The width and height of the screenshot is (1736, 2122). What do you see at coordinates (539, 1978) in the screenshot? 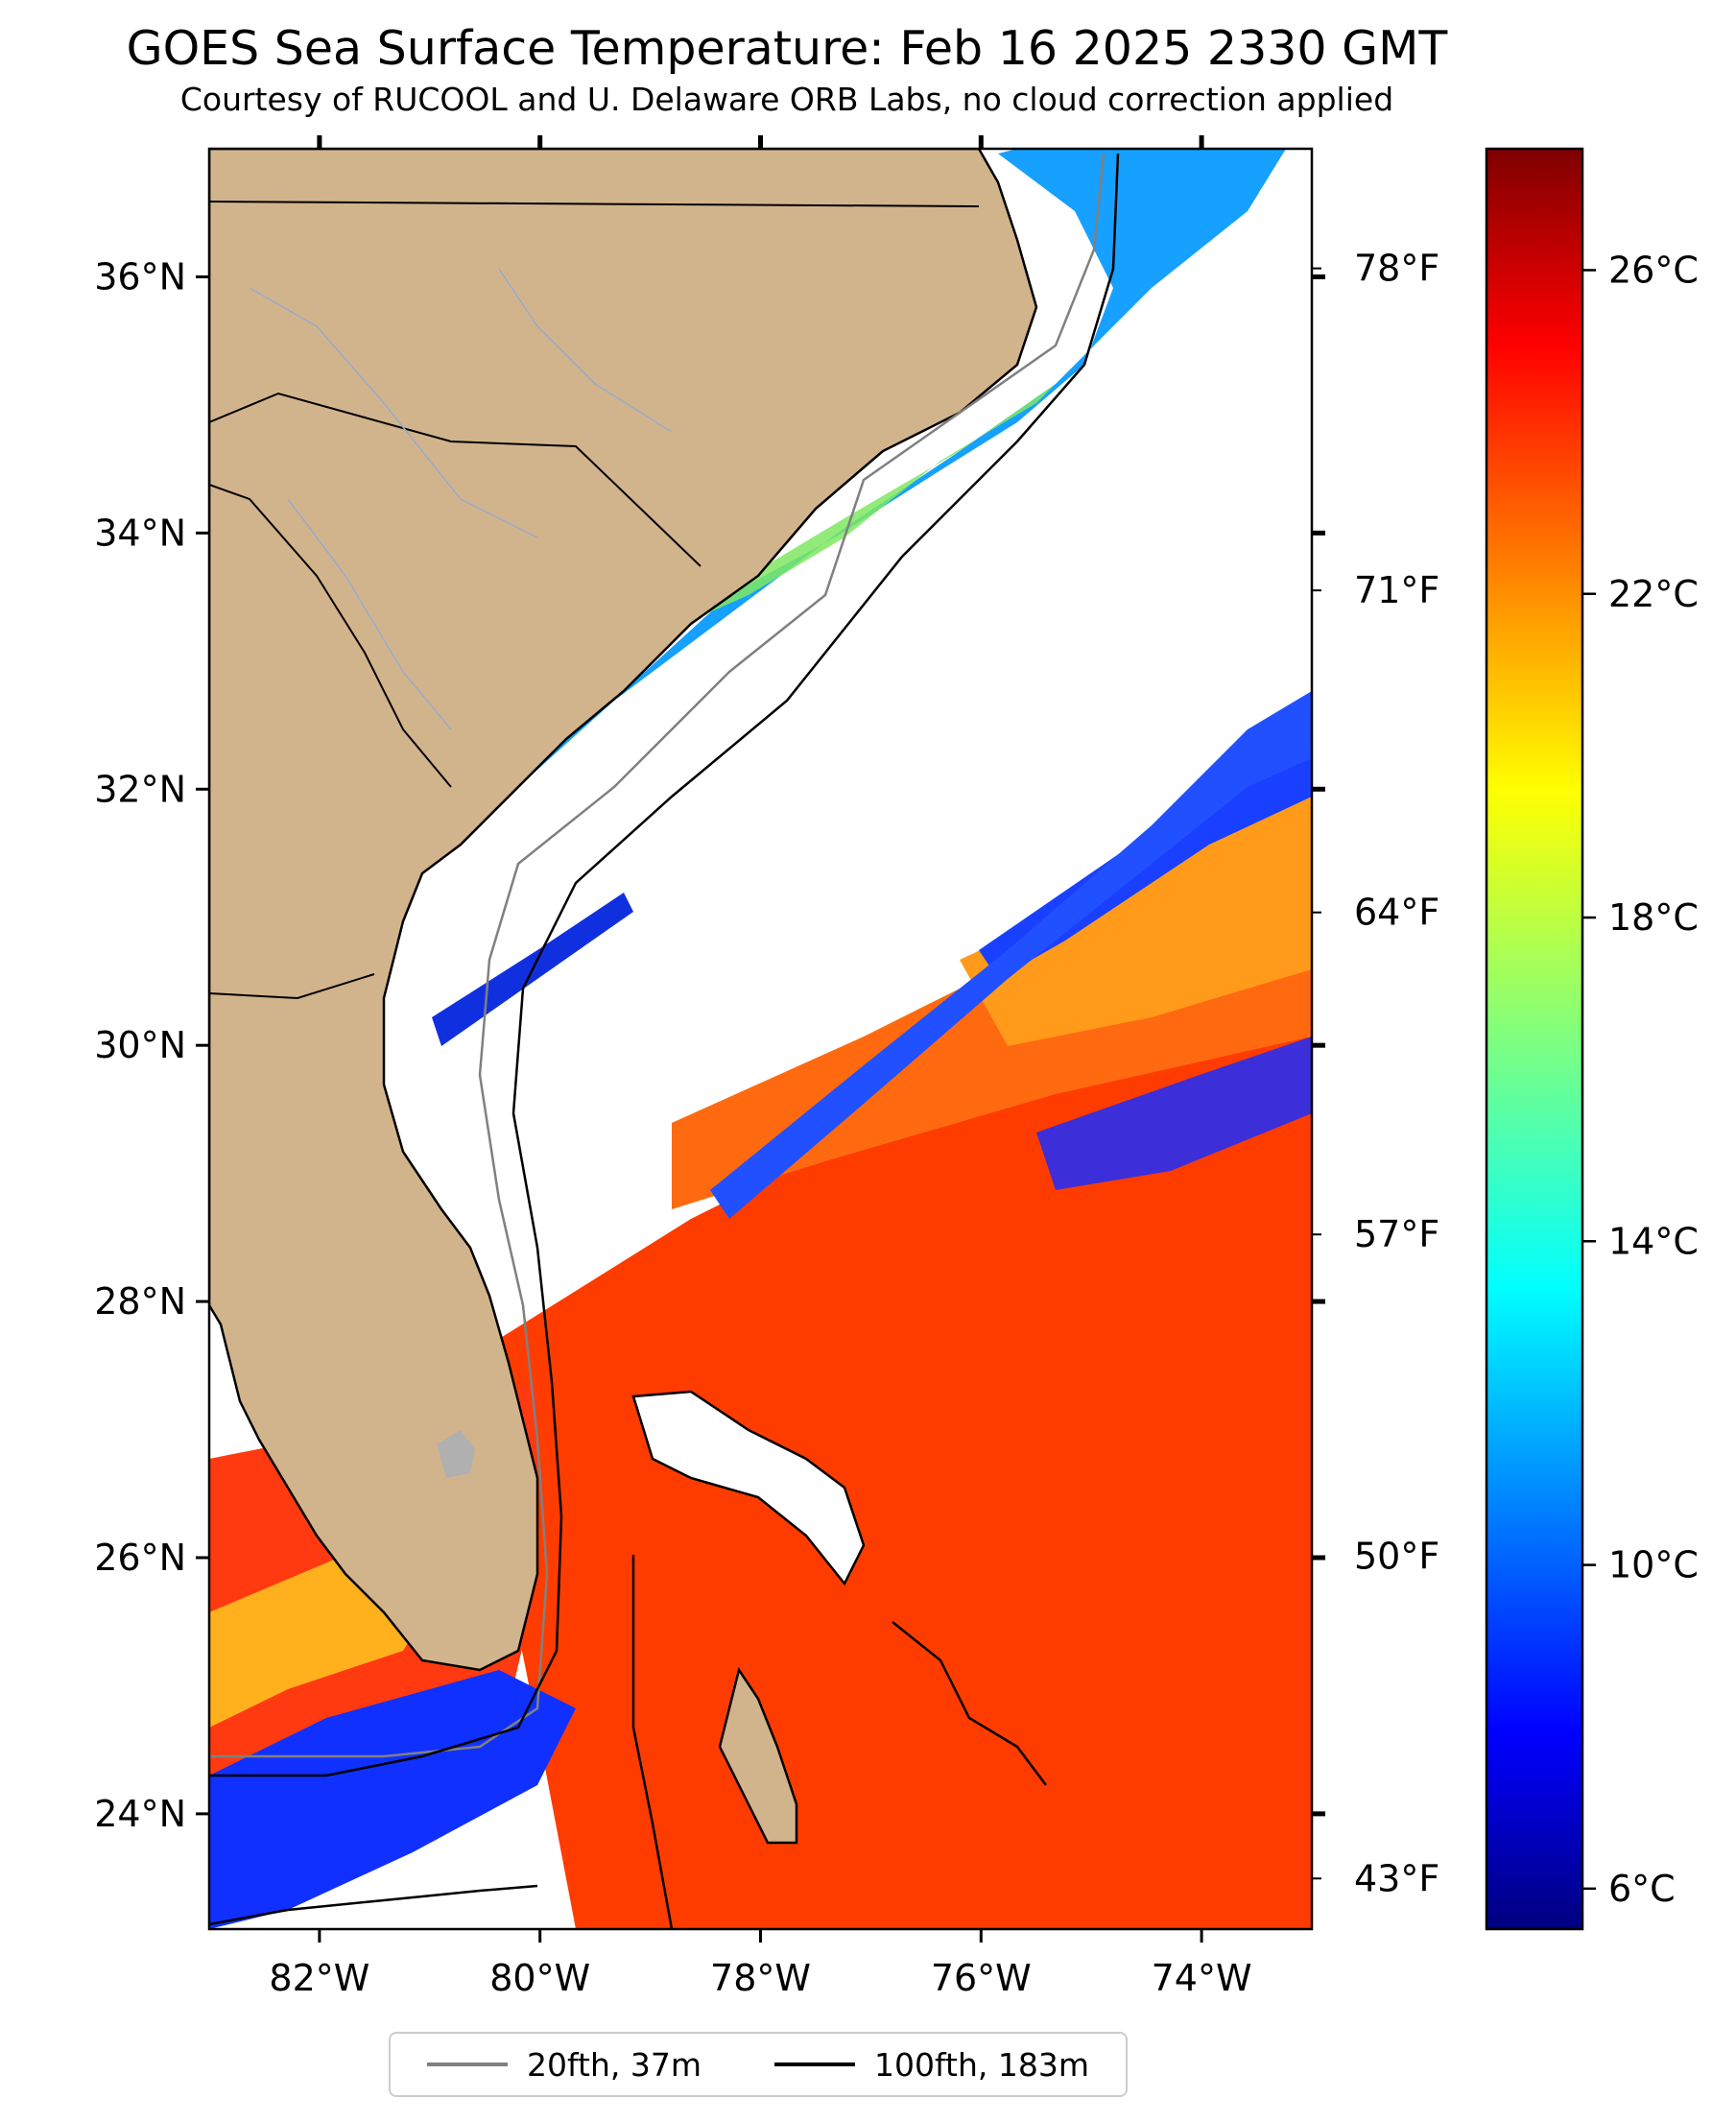
I see `lon-tick-label: 80°W` at bounding box center [539, 1978].